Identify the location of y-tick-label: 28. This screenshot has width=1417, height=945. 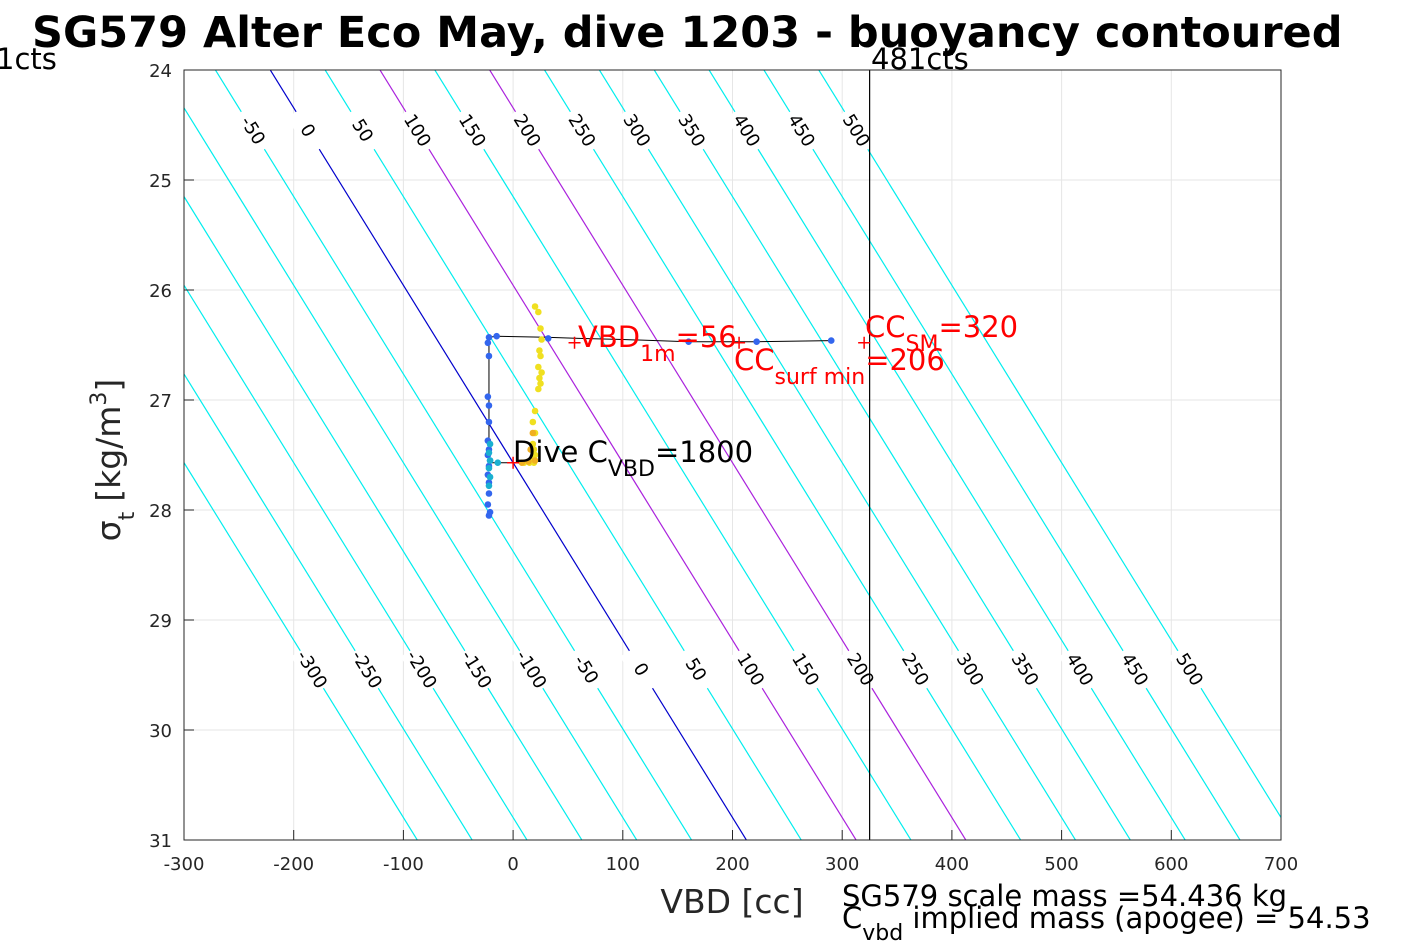
(160, 511).